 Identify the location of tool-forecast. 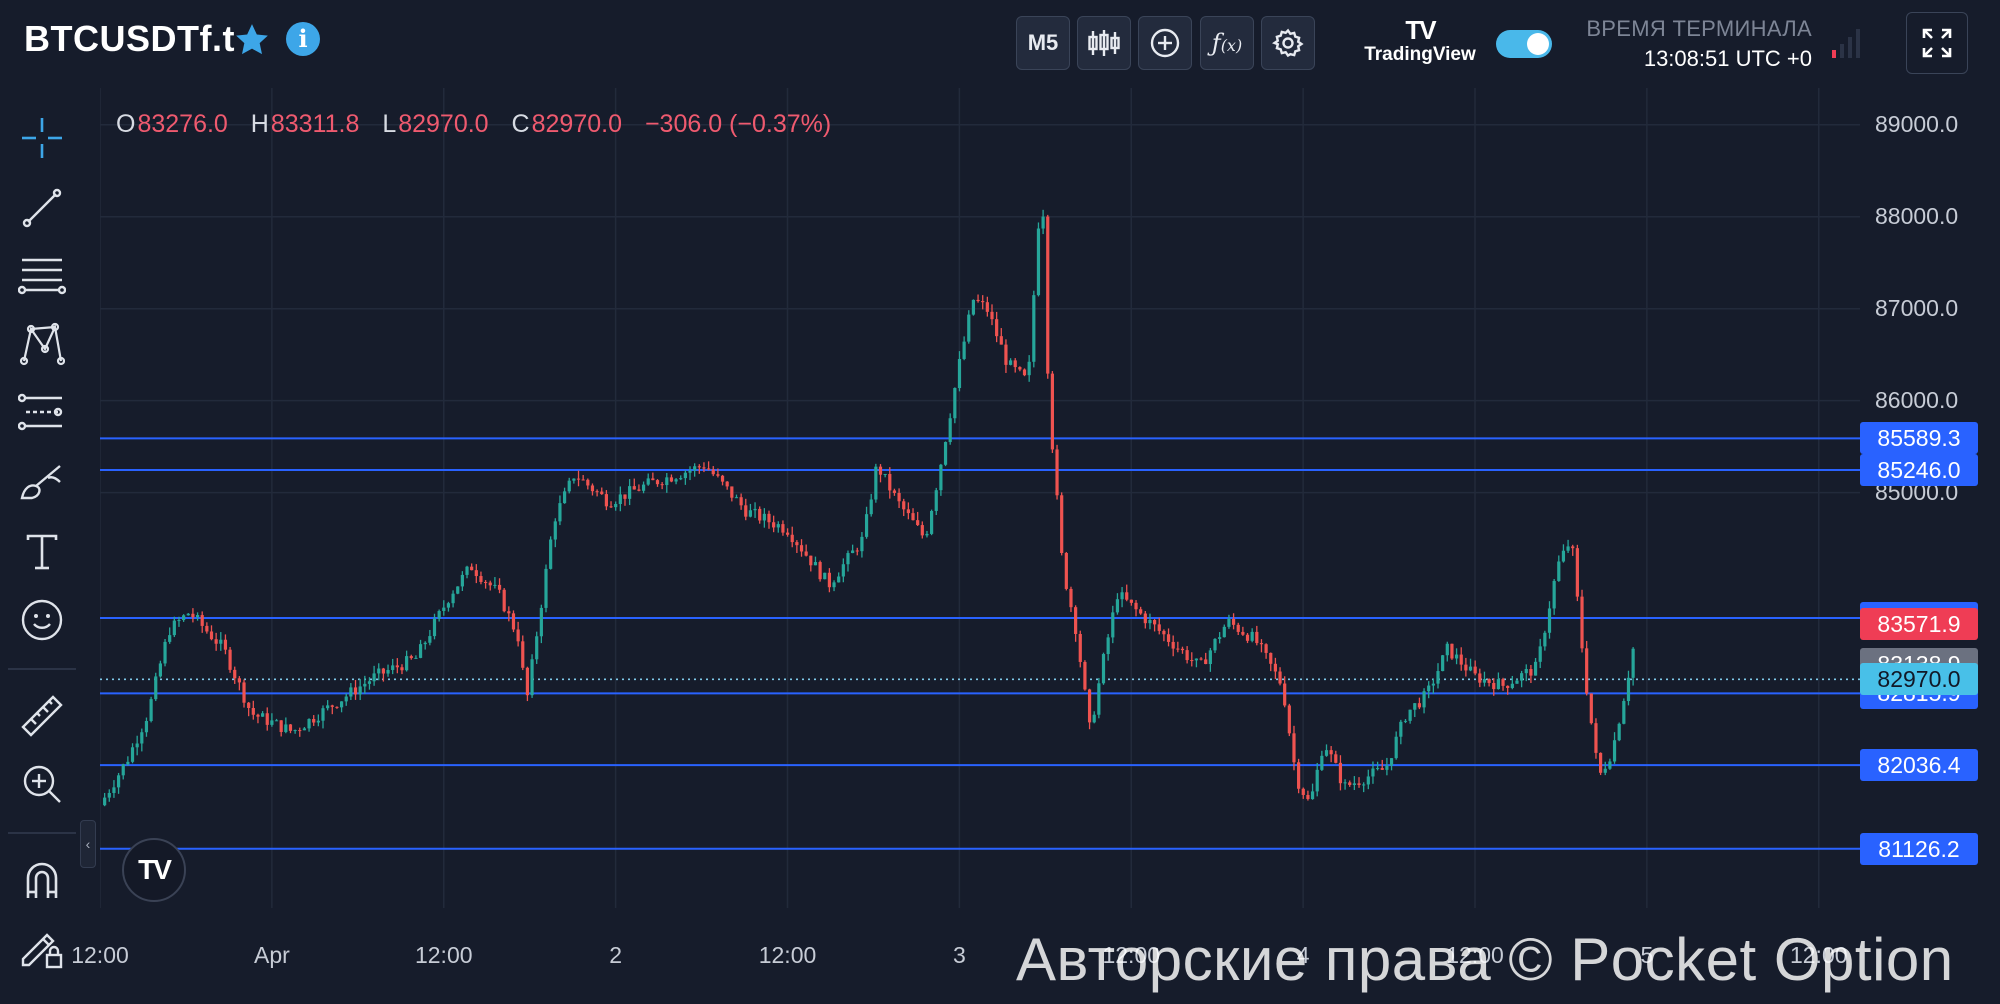
(42, 414).